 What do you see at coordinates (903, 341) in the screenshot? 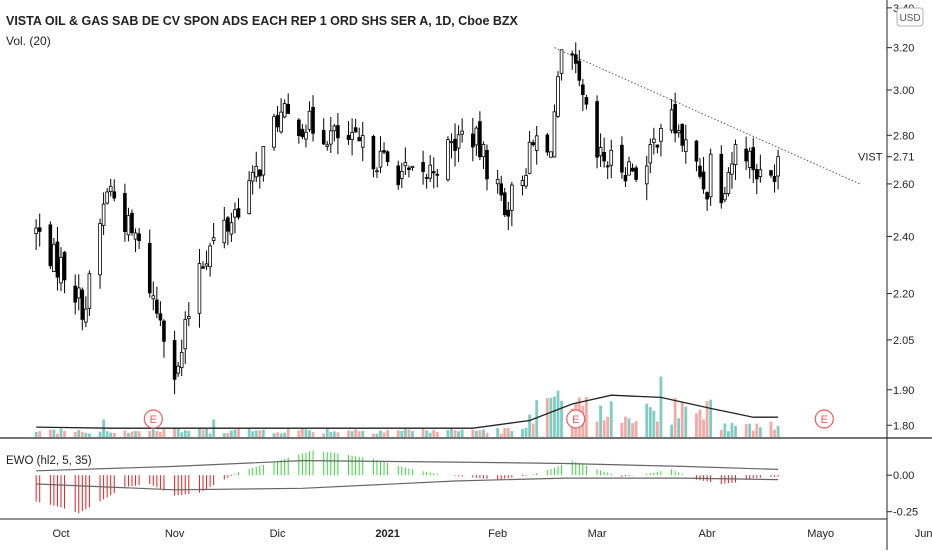
I see `price-tick-label: 2.05` at bounding box center [903, 341].